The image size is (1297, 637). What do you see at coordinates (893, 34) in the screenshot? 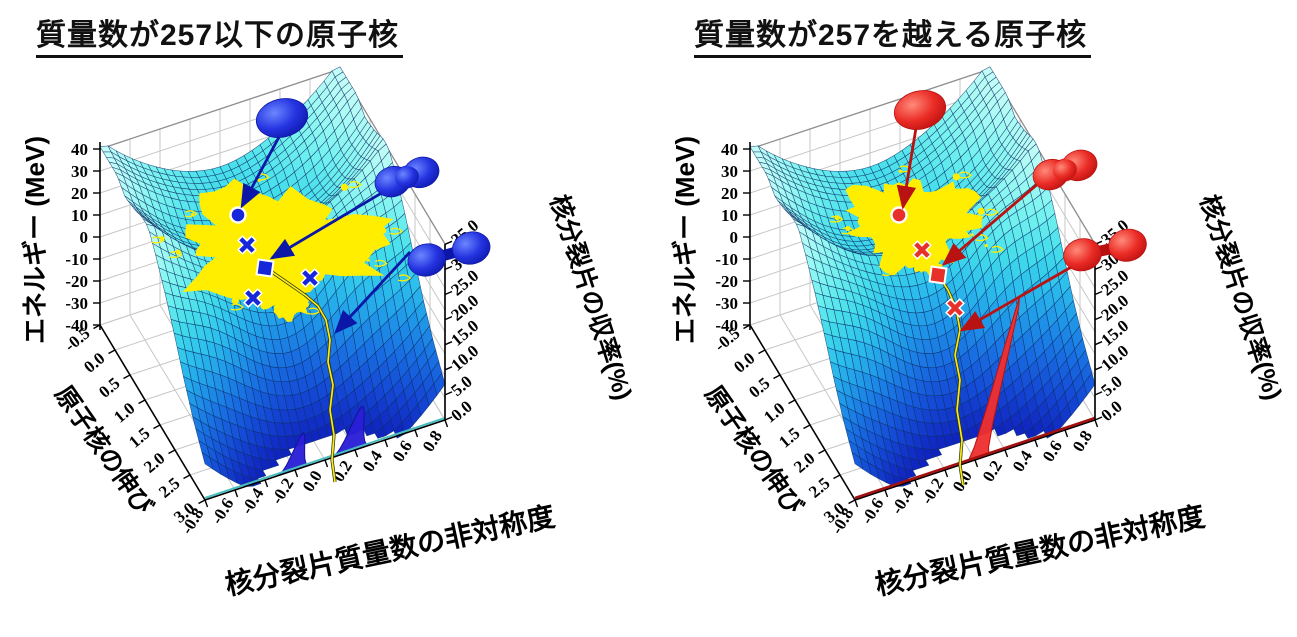
I see `panel-title-right: 質量数が257を越える原子核` at bounding box center [893, 34].